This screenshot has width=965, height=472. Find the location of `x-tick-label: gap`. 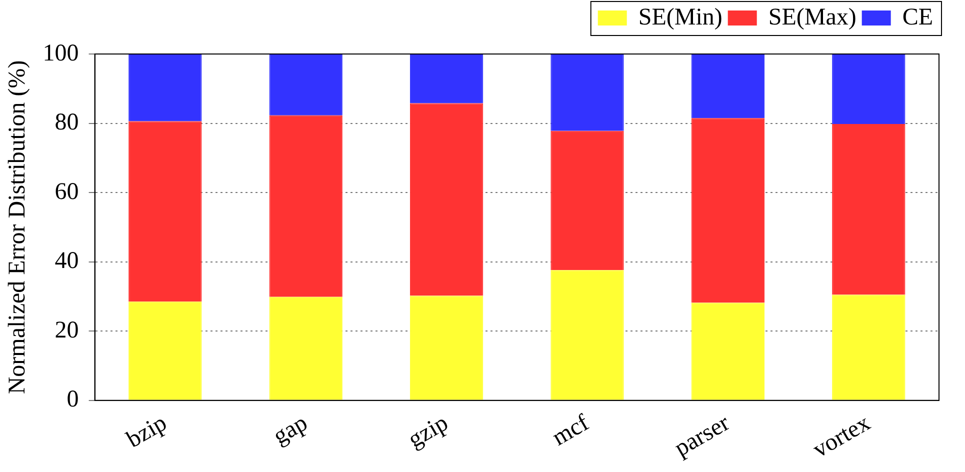

x-tick-label: gap is located at coordinates (290, 430).